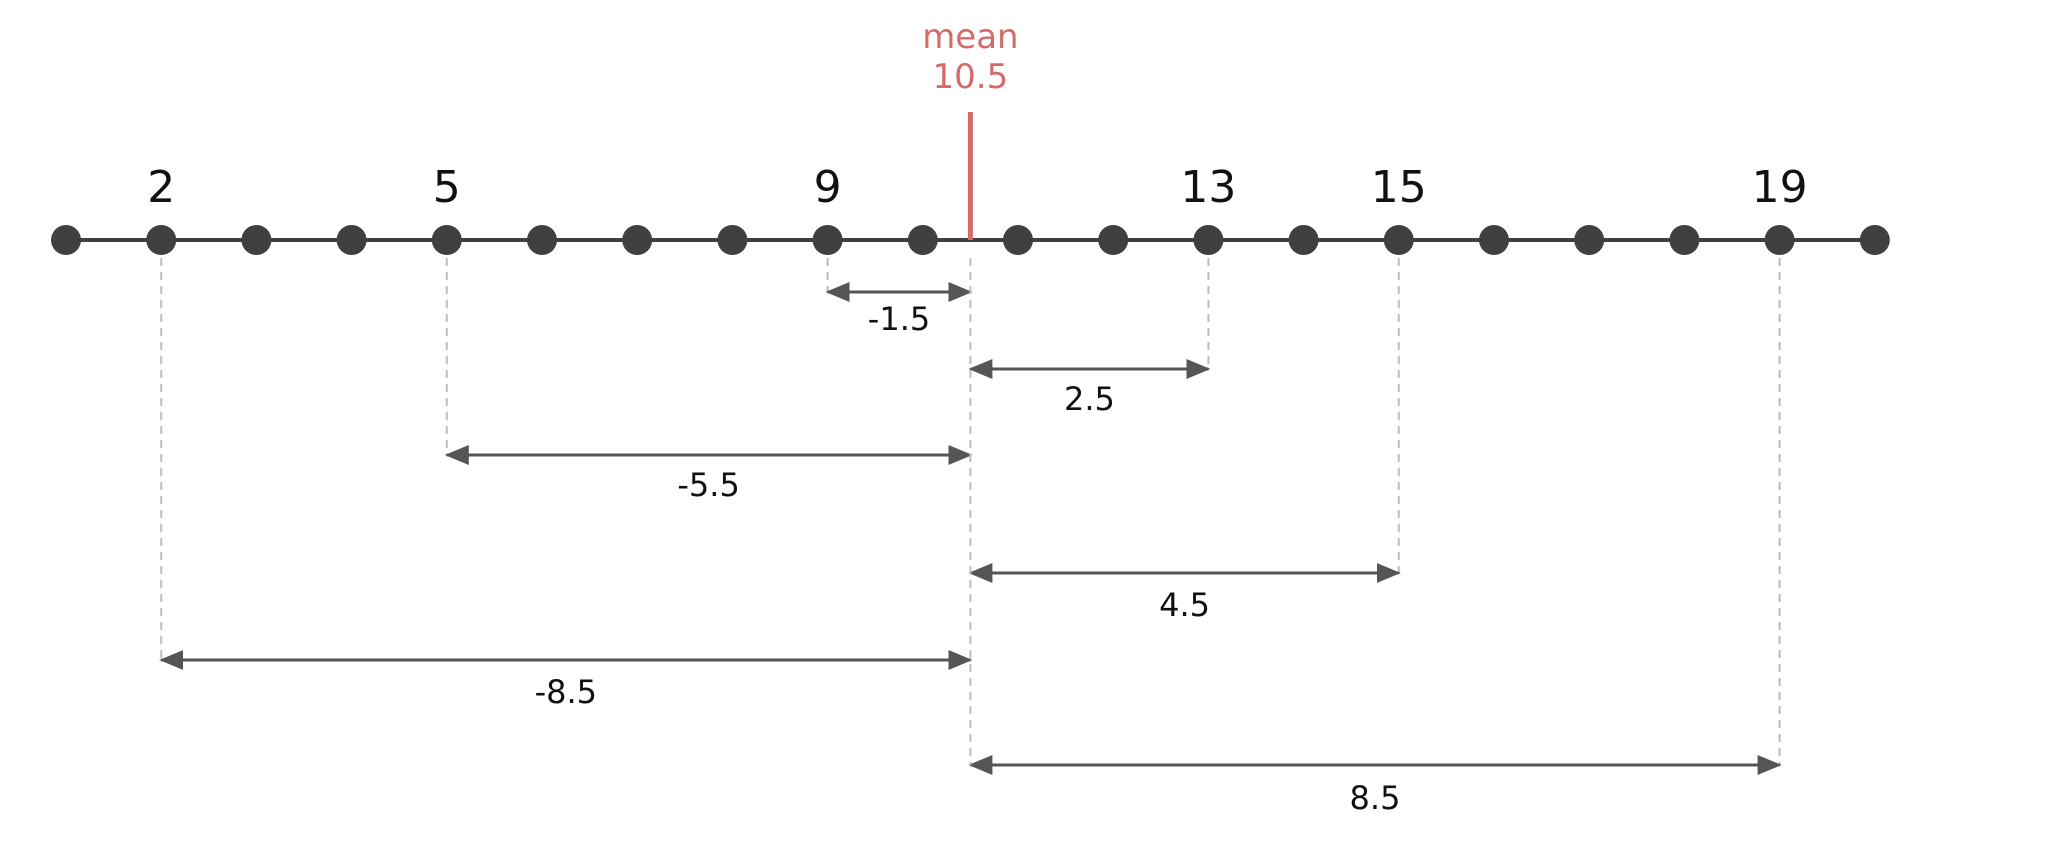 Image resolution: width=2055 pixels, height=851 pixels. Describe the element at coordinates (1089, 399) in the screenshot. I see `deviation-label: 2.5` at that location.